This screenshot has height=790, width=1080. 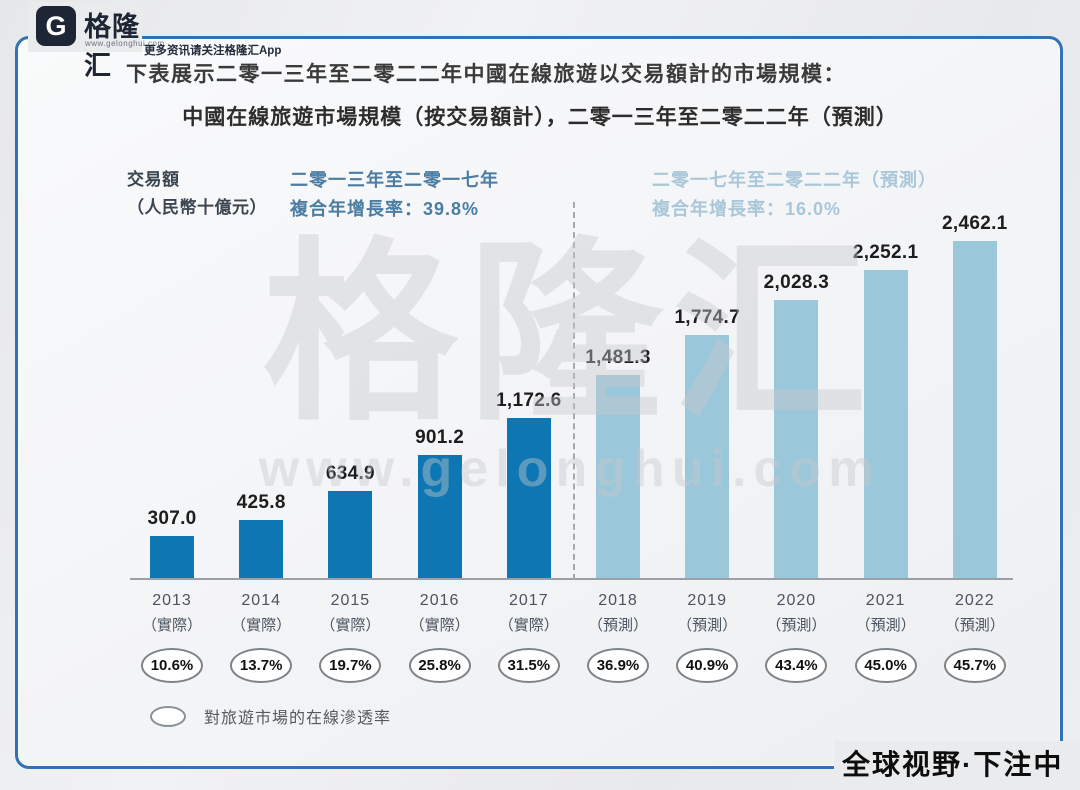 What do you see at coordinates (975, 223) in the screenshot?
I see `value-label-2022: 2,462.1` at bounding box center [975, 223].